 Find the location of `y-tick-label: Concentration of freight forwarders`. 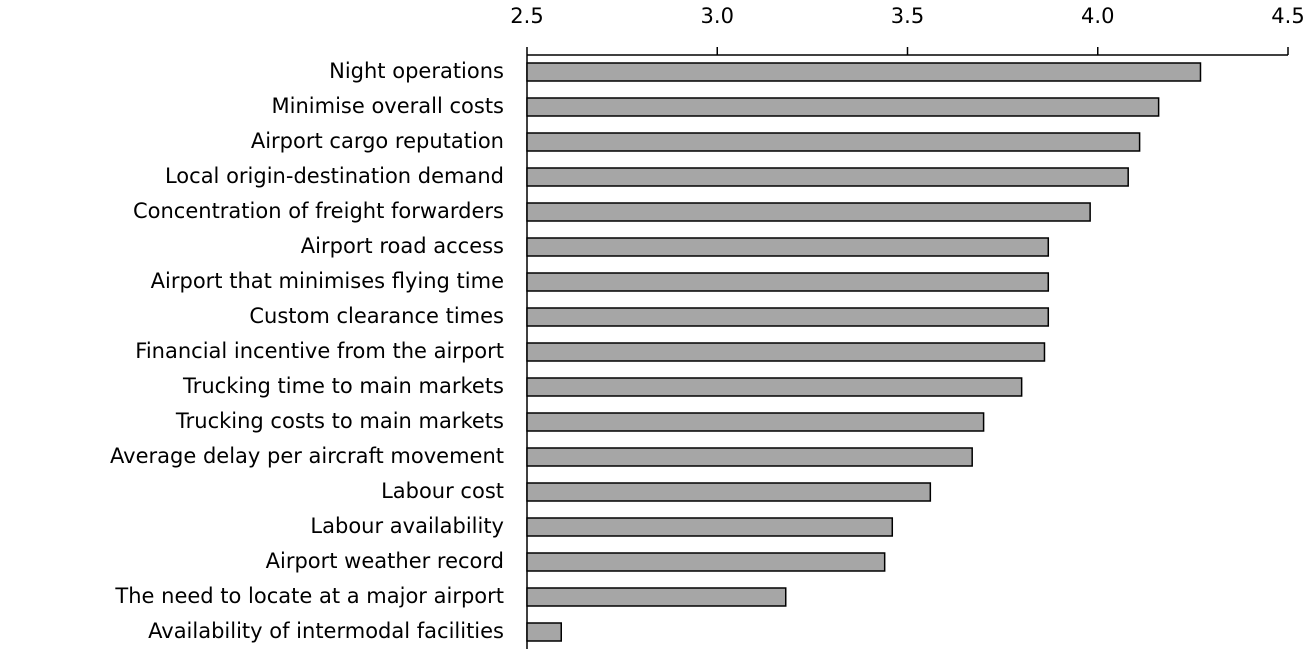

y-tick-label: Concentration of freight forwarders is located at coordinates (318, 211).